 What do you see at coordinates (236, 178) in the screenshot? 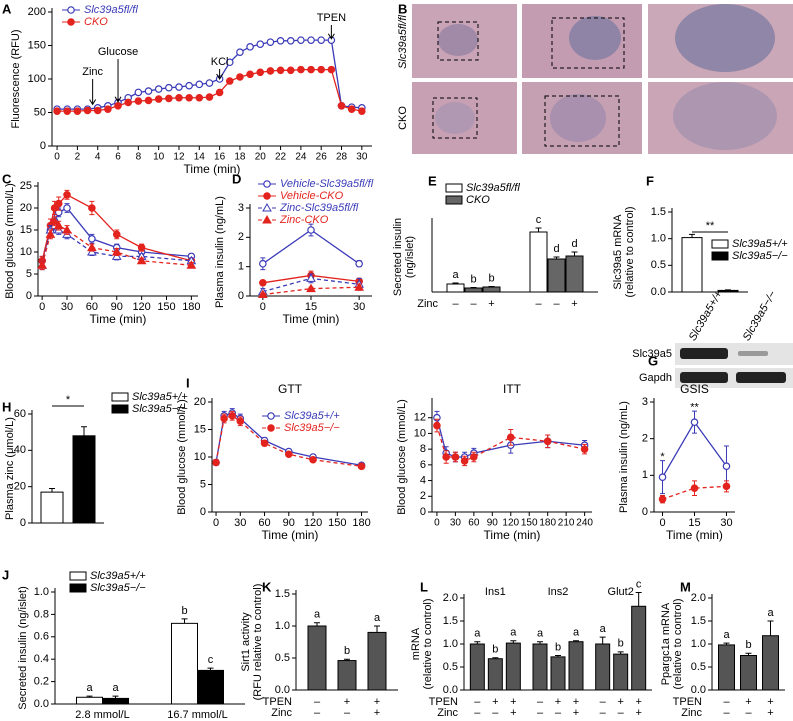
I see `panel-letter: D` at bounding box center [236, 178].